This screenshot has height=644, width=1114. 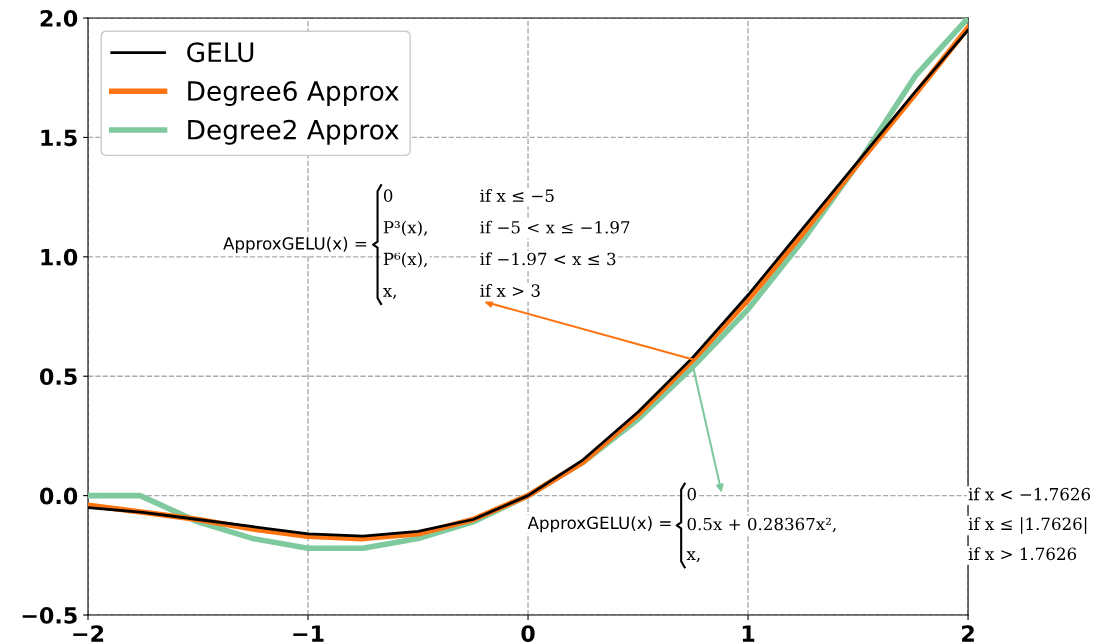 What do you see at coordinates (405, 260) in the screenshot?
I see `annotation: P⁶(x),` at bounding box center [405, 260].